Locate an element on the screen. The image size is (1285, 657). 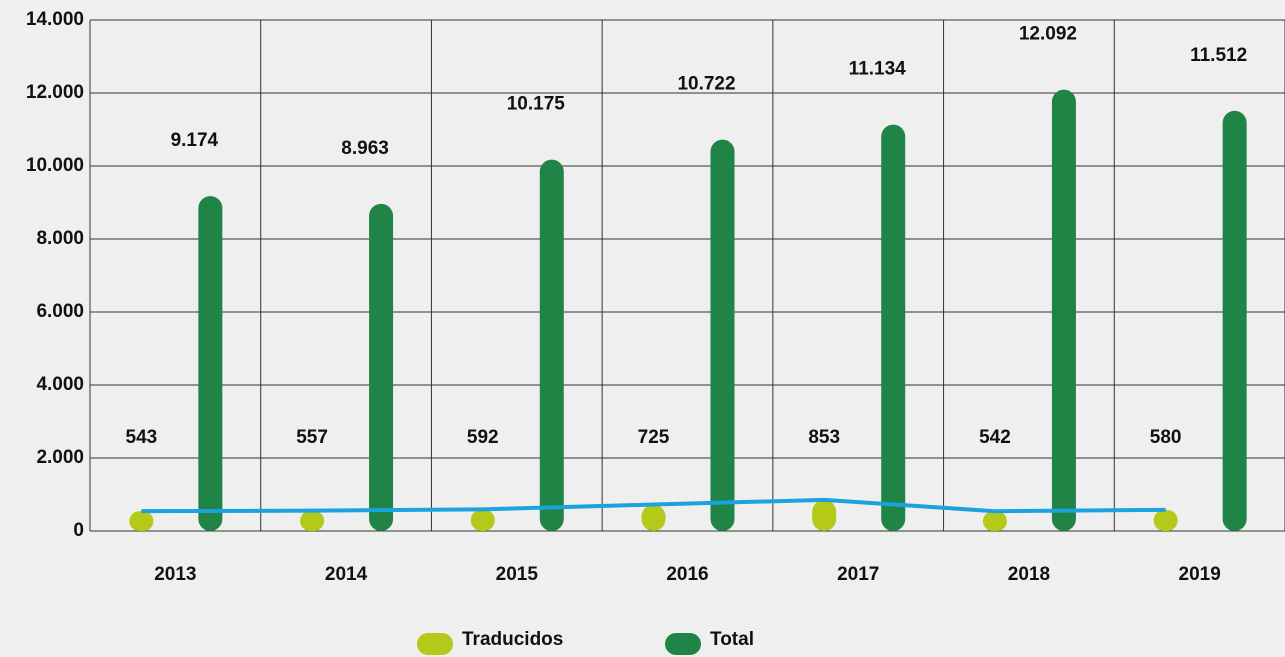
value-label: 8.963 is located at coordinates (365, 148).